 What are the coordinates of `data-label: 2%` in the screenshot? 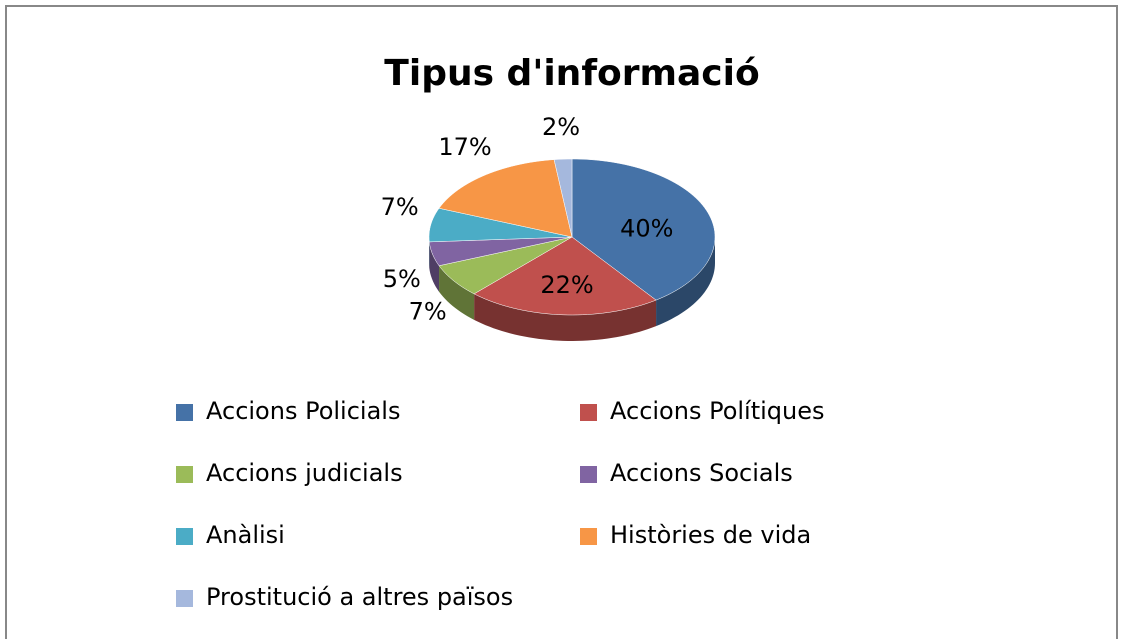 It's located at (561, 127).